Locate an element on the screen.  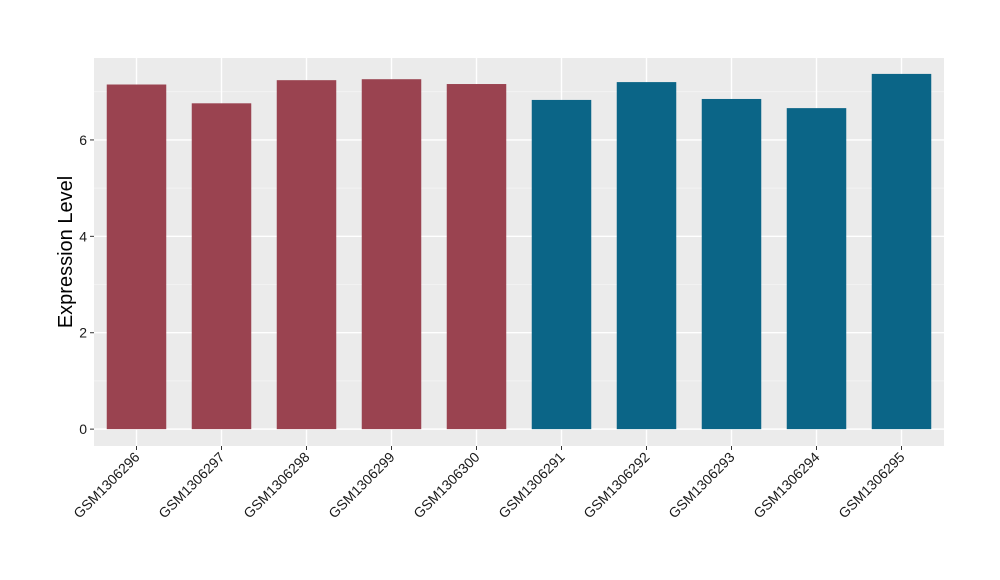
y-tick-label: 0 is located at coordinates (83, 429).